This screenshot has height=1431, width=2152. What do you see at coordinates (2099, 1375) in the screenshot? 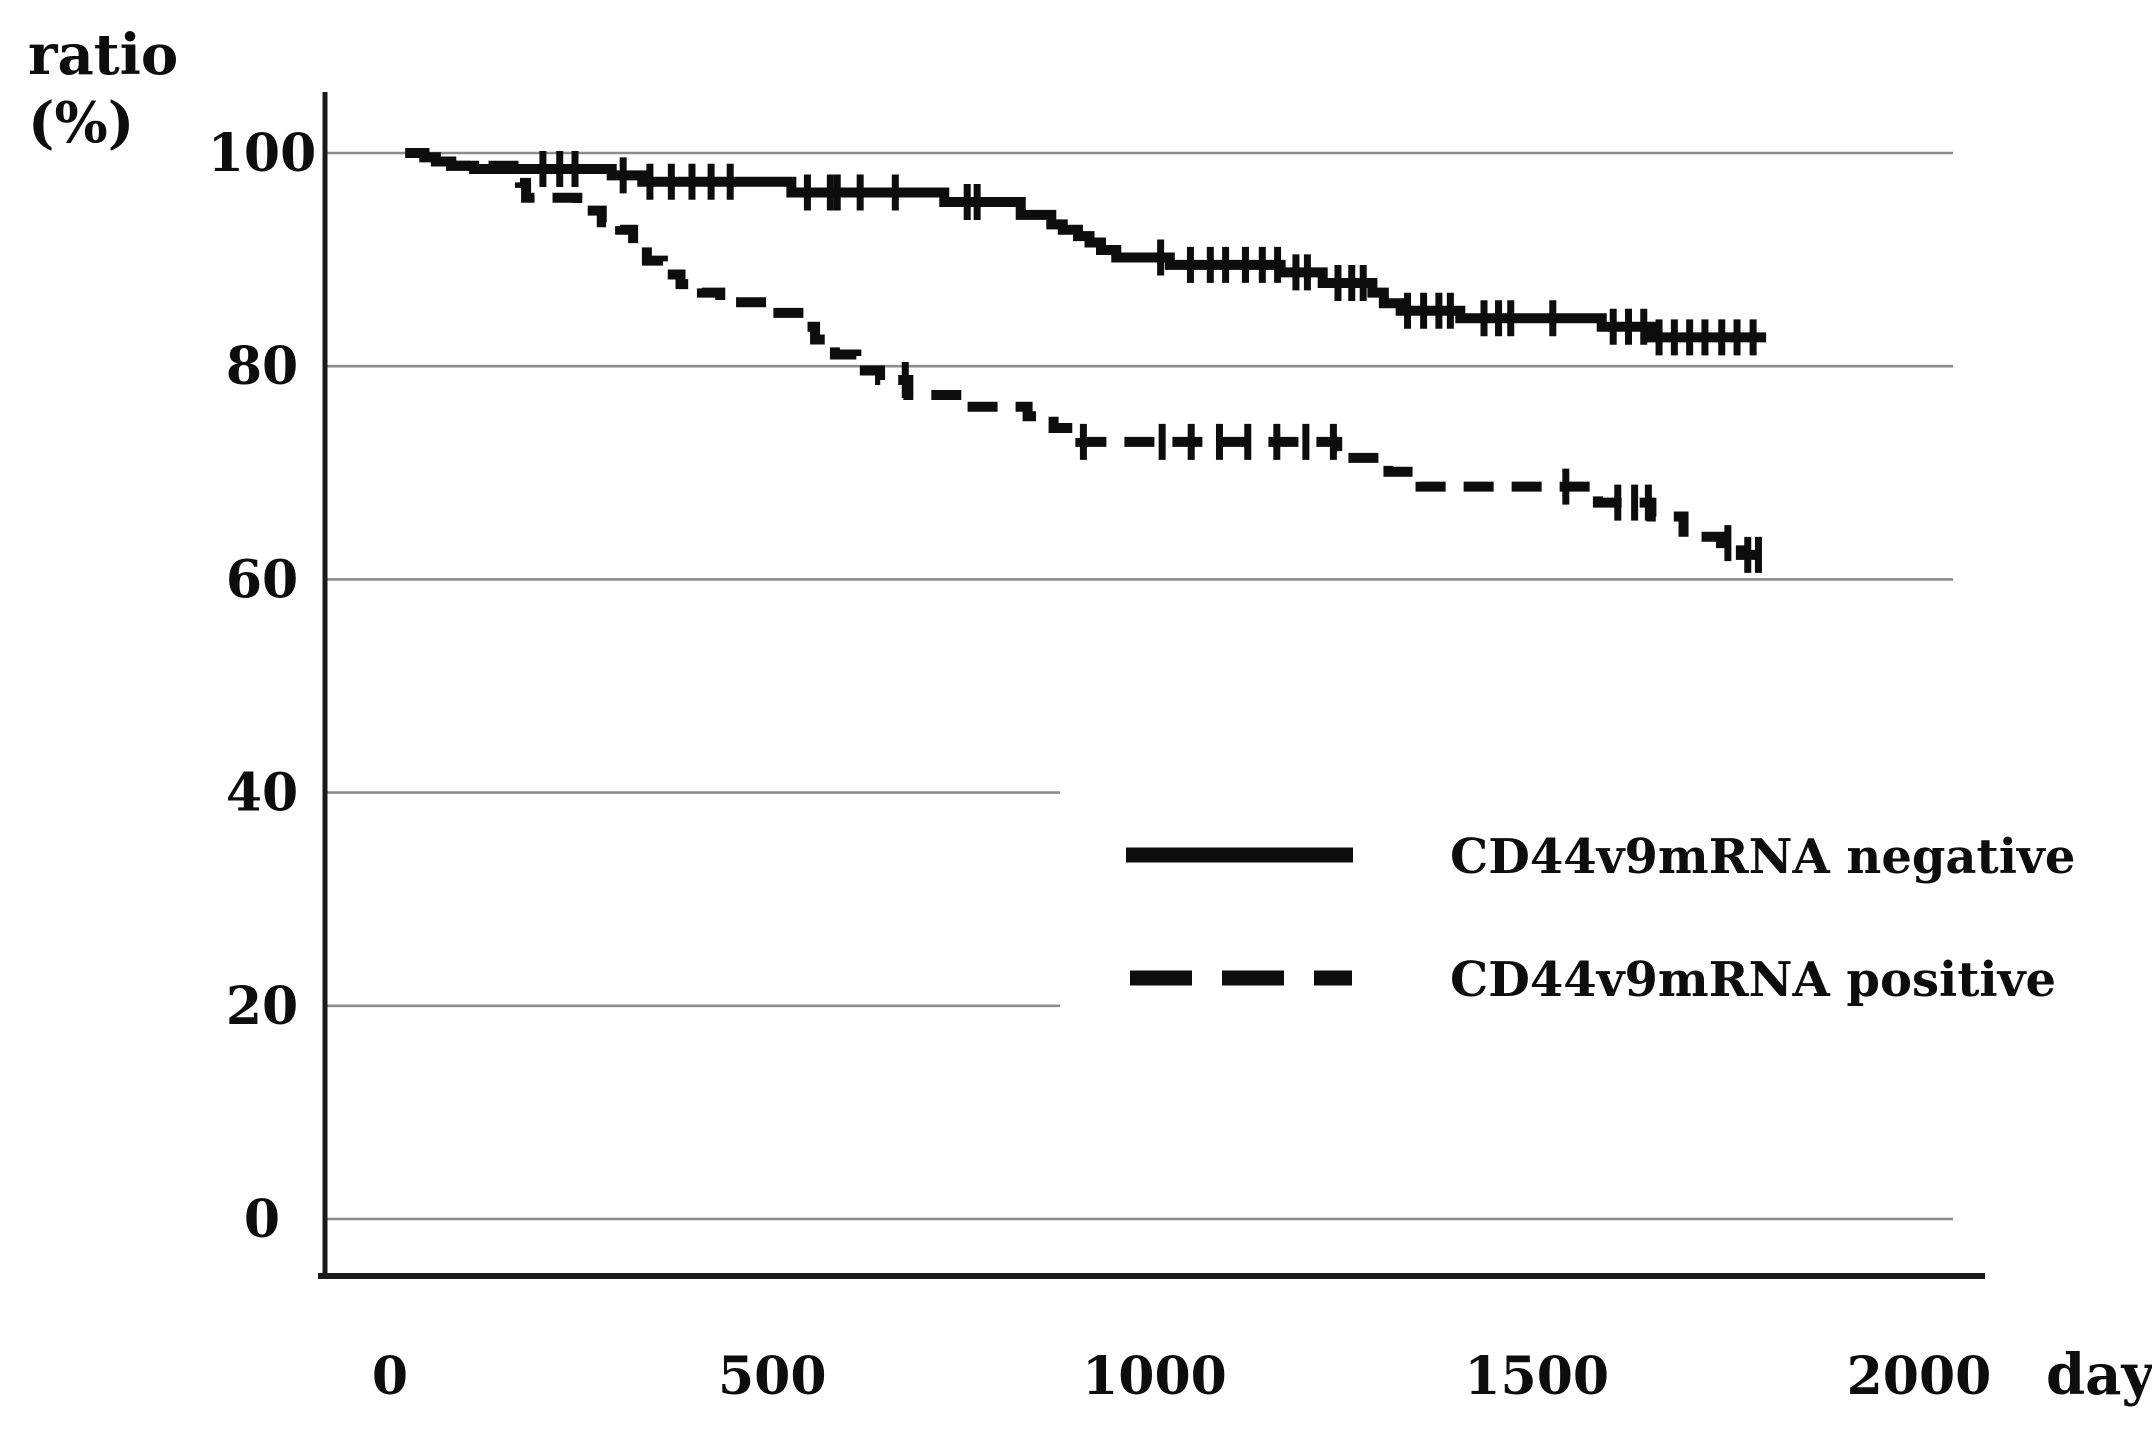
I see `x-axis-title: day` at bounding box center [2099, 1375].